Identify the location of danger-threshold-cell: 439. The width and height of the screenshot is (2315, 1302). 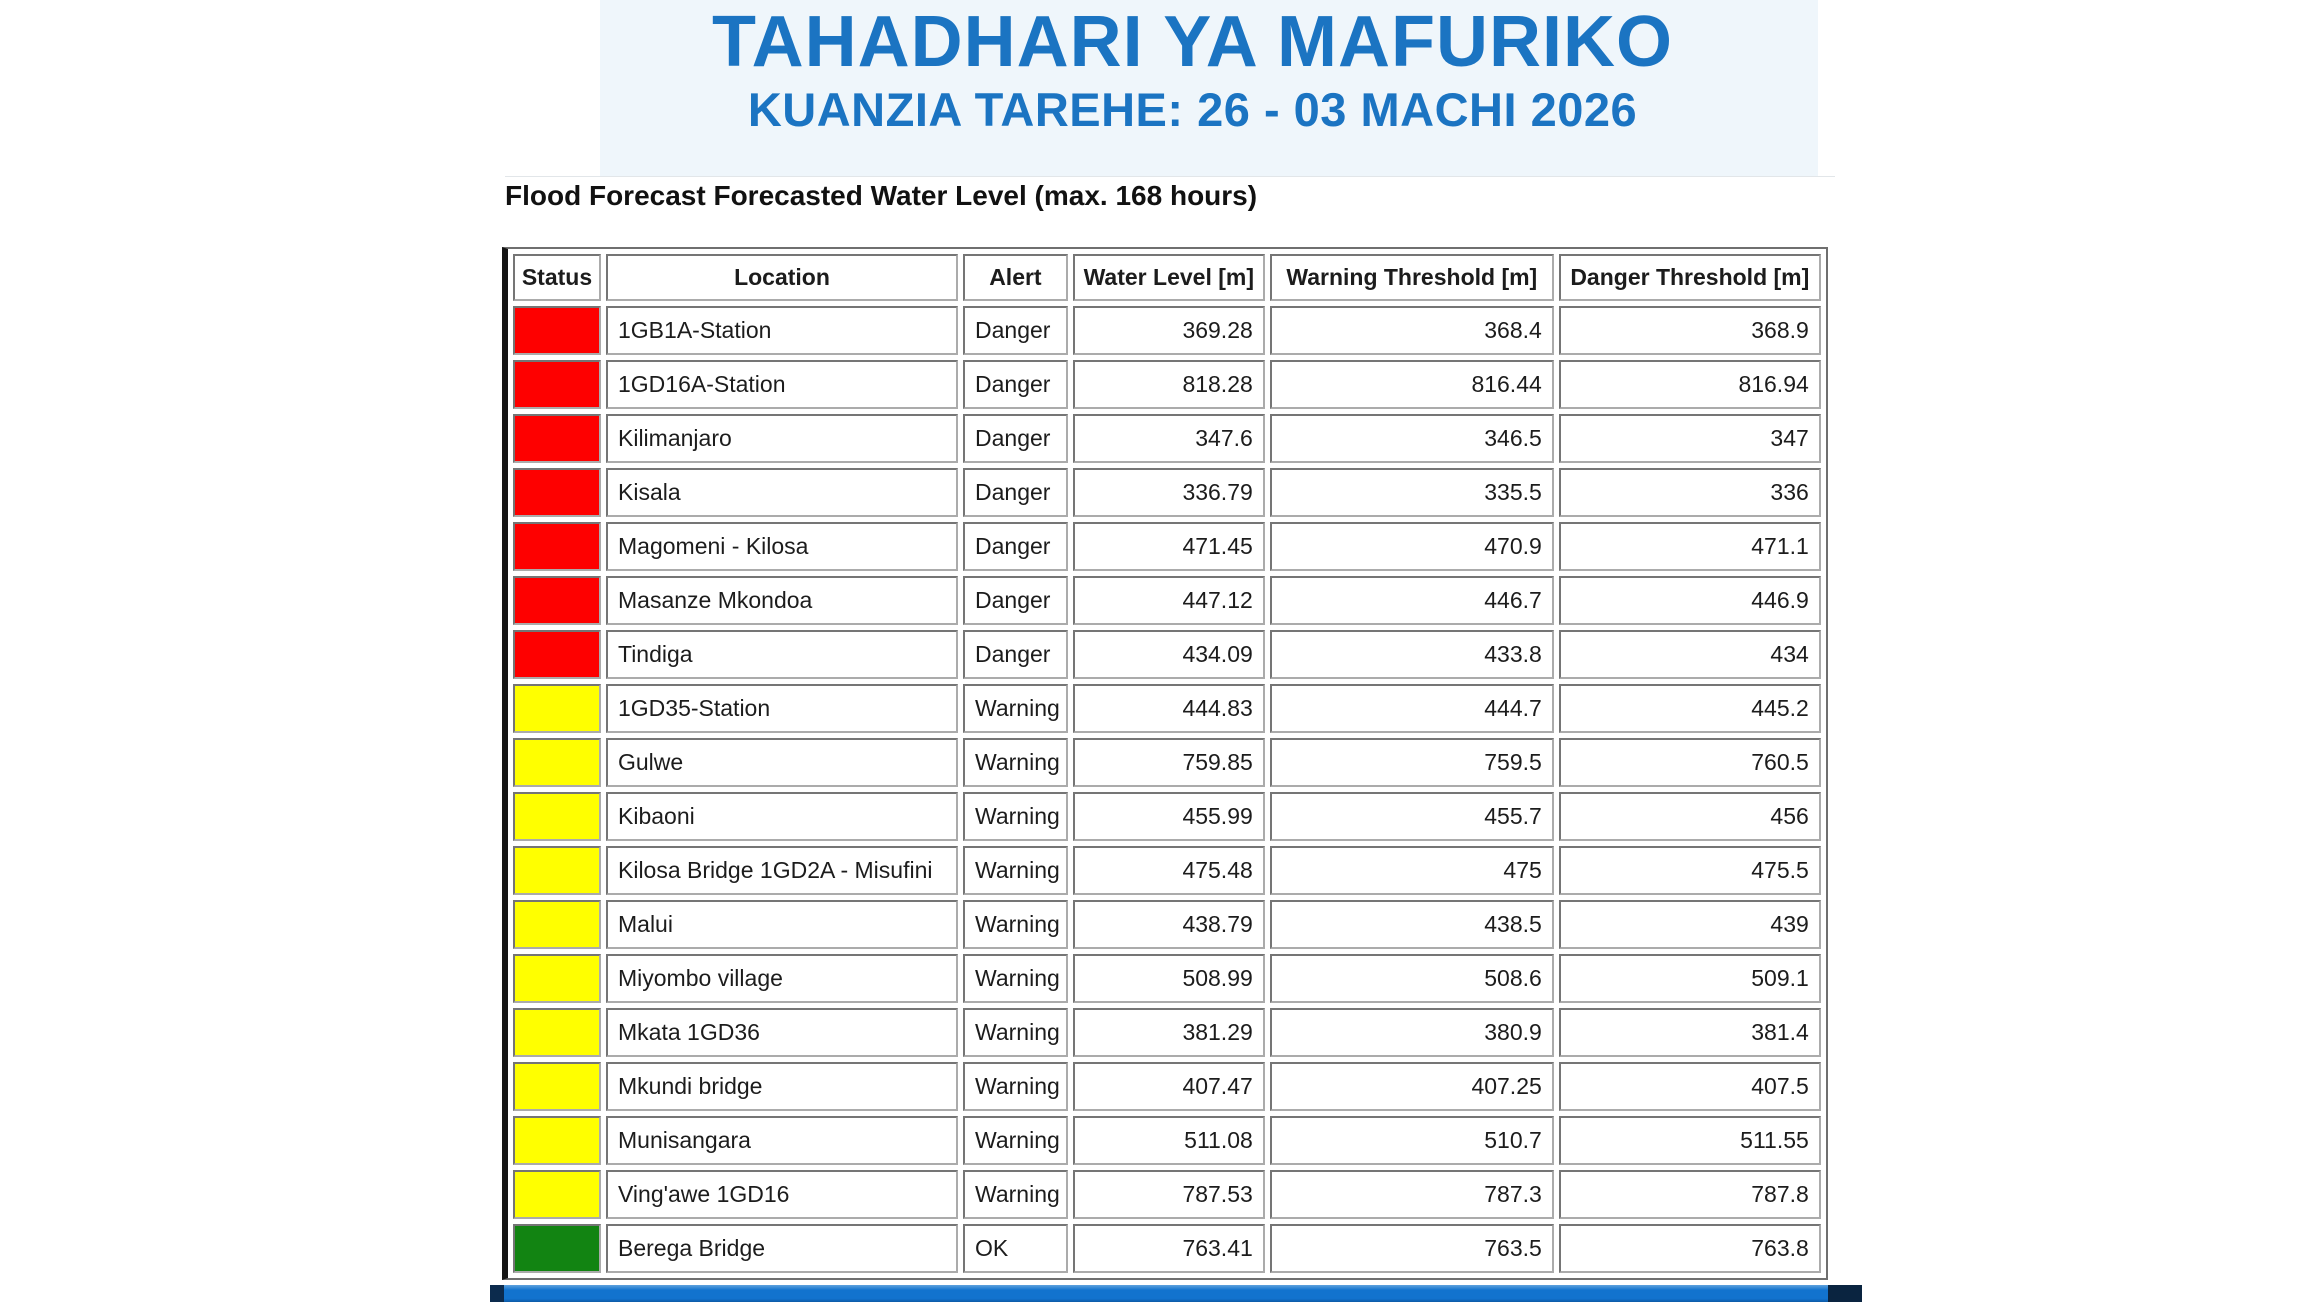
(1689, 924).